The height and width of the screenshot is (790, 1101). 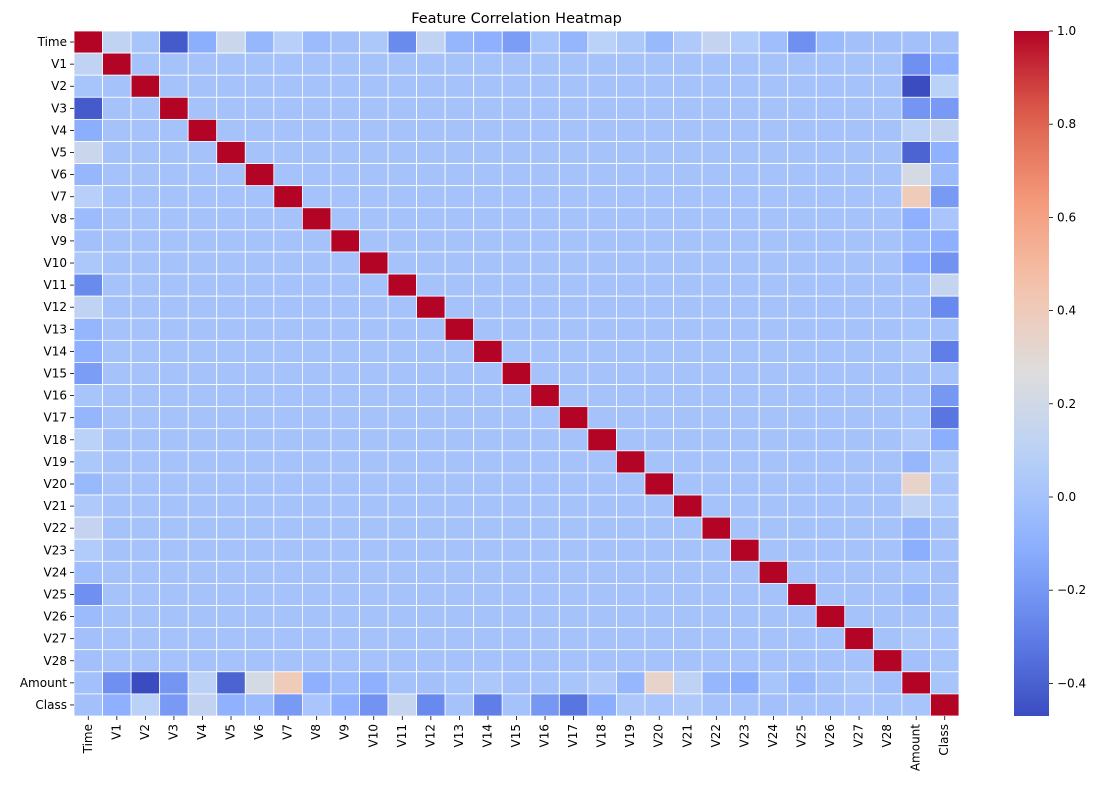 What do you see at coordinates (945, 108) in the screenshot?
I see `heatmap-cell-v3-class` at bounding box center [945, 108].